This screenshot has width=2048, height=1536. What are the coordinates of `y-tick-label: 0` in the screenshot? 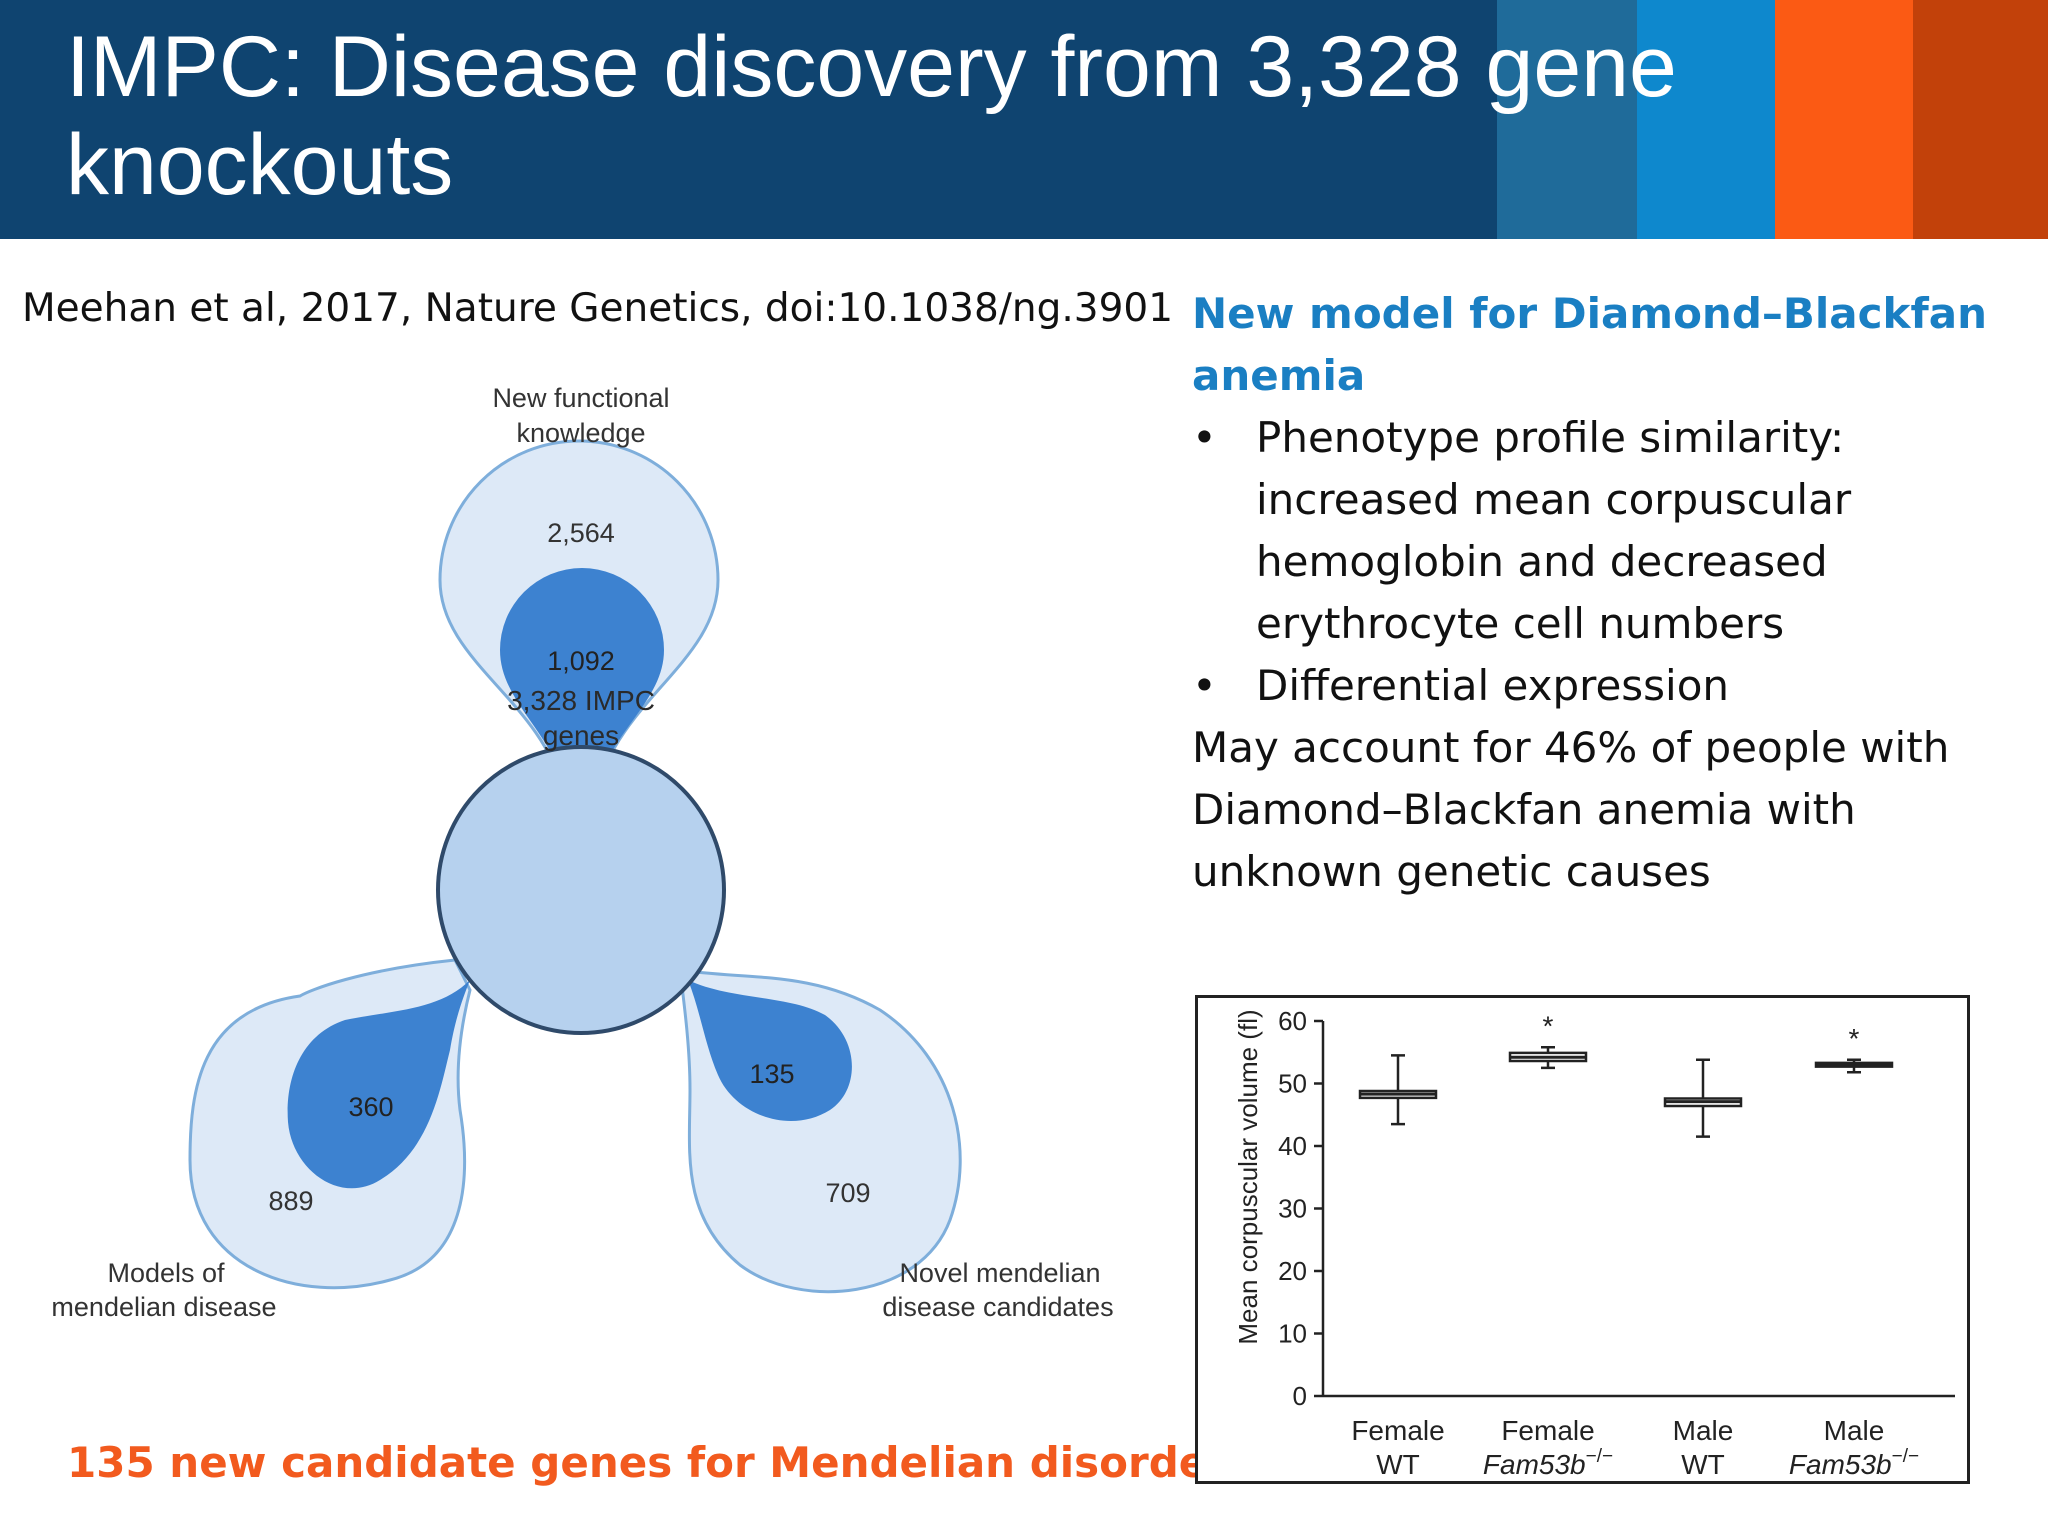 It's located at (1300, 1396).